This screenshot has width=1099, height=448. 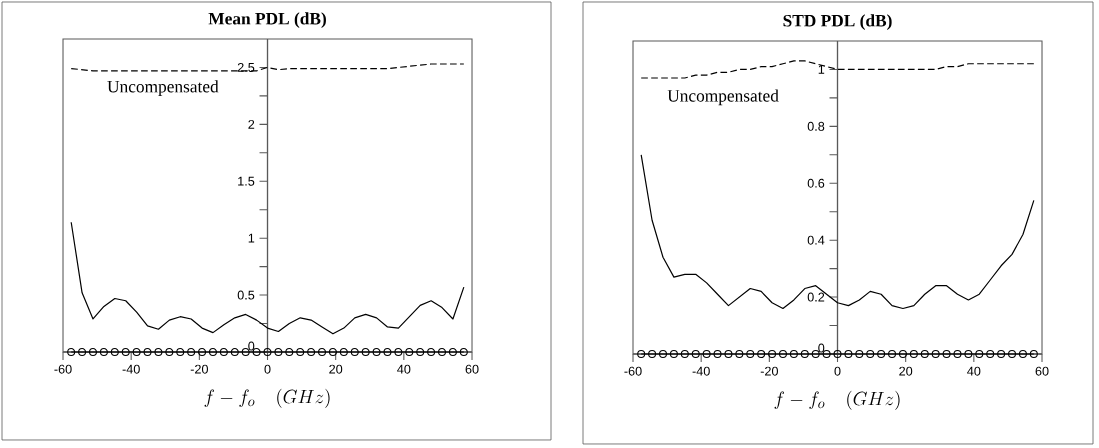 I want to click on y-tick-label: 0.5, so click(x=246, y=295).